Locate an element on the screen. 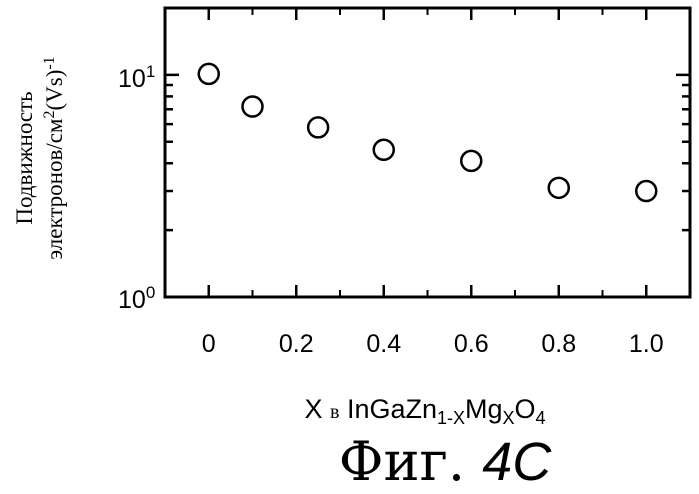  x-tick-label: 1.0 is located at coordinates (646, 344).